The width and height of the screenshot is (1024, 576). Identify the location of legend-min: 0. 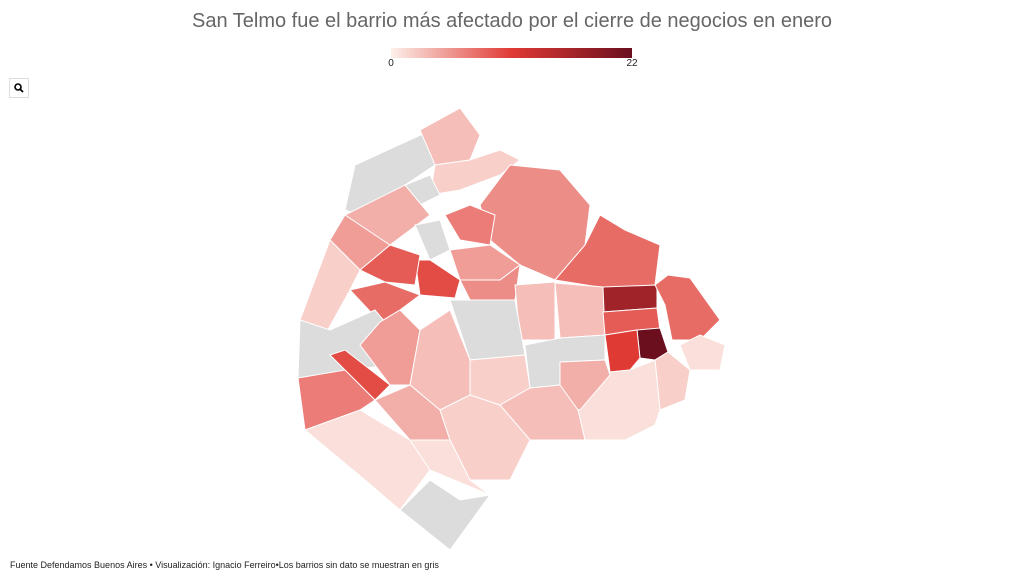
(391, 63).